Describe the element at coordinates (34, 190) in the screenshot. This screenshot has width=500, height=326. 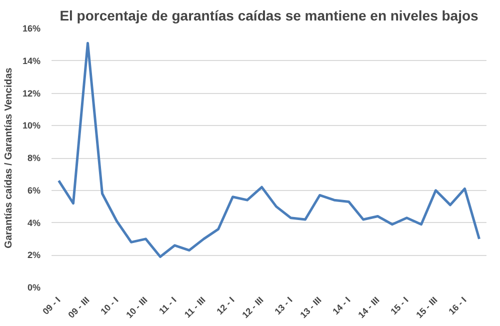
I see `y-tick-label: 6%` at that location.